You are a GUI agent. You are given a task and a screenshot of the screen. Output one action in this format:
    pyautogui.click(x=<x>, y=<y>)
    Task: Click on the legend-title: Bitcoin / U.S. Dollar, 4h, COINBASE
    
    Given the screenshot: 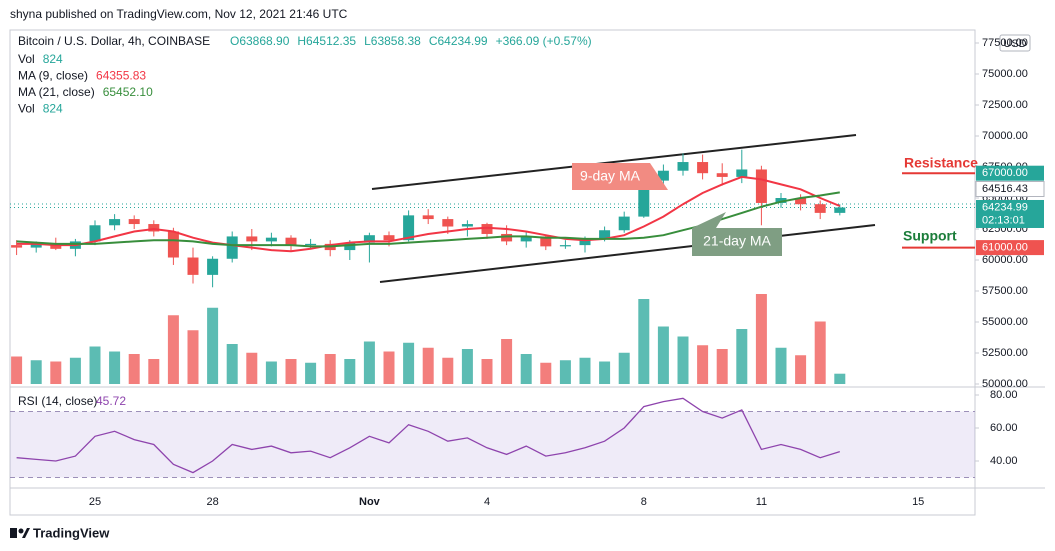 What is the action you would take?
    pyautogui.click(x=114, y=41)
    